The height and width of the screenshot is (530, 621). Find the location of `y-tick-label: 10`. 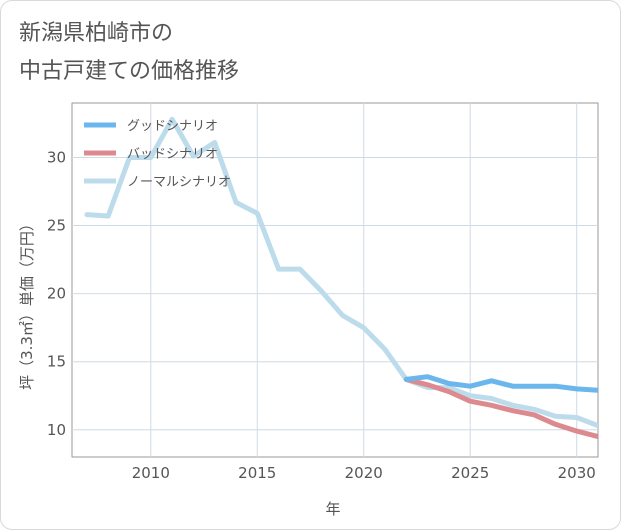

y-tick-label: 10 is located at coordinates (56, 430).